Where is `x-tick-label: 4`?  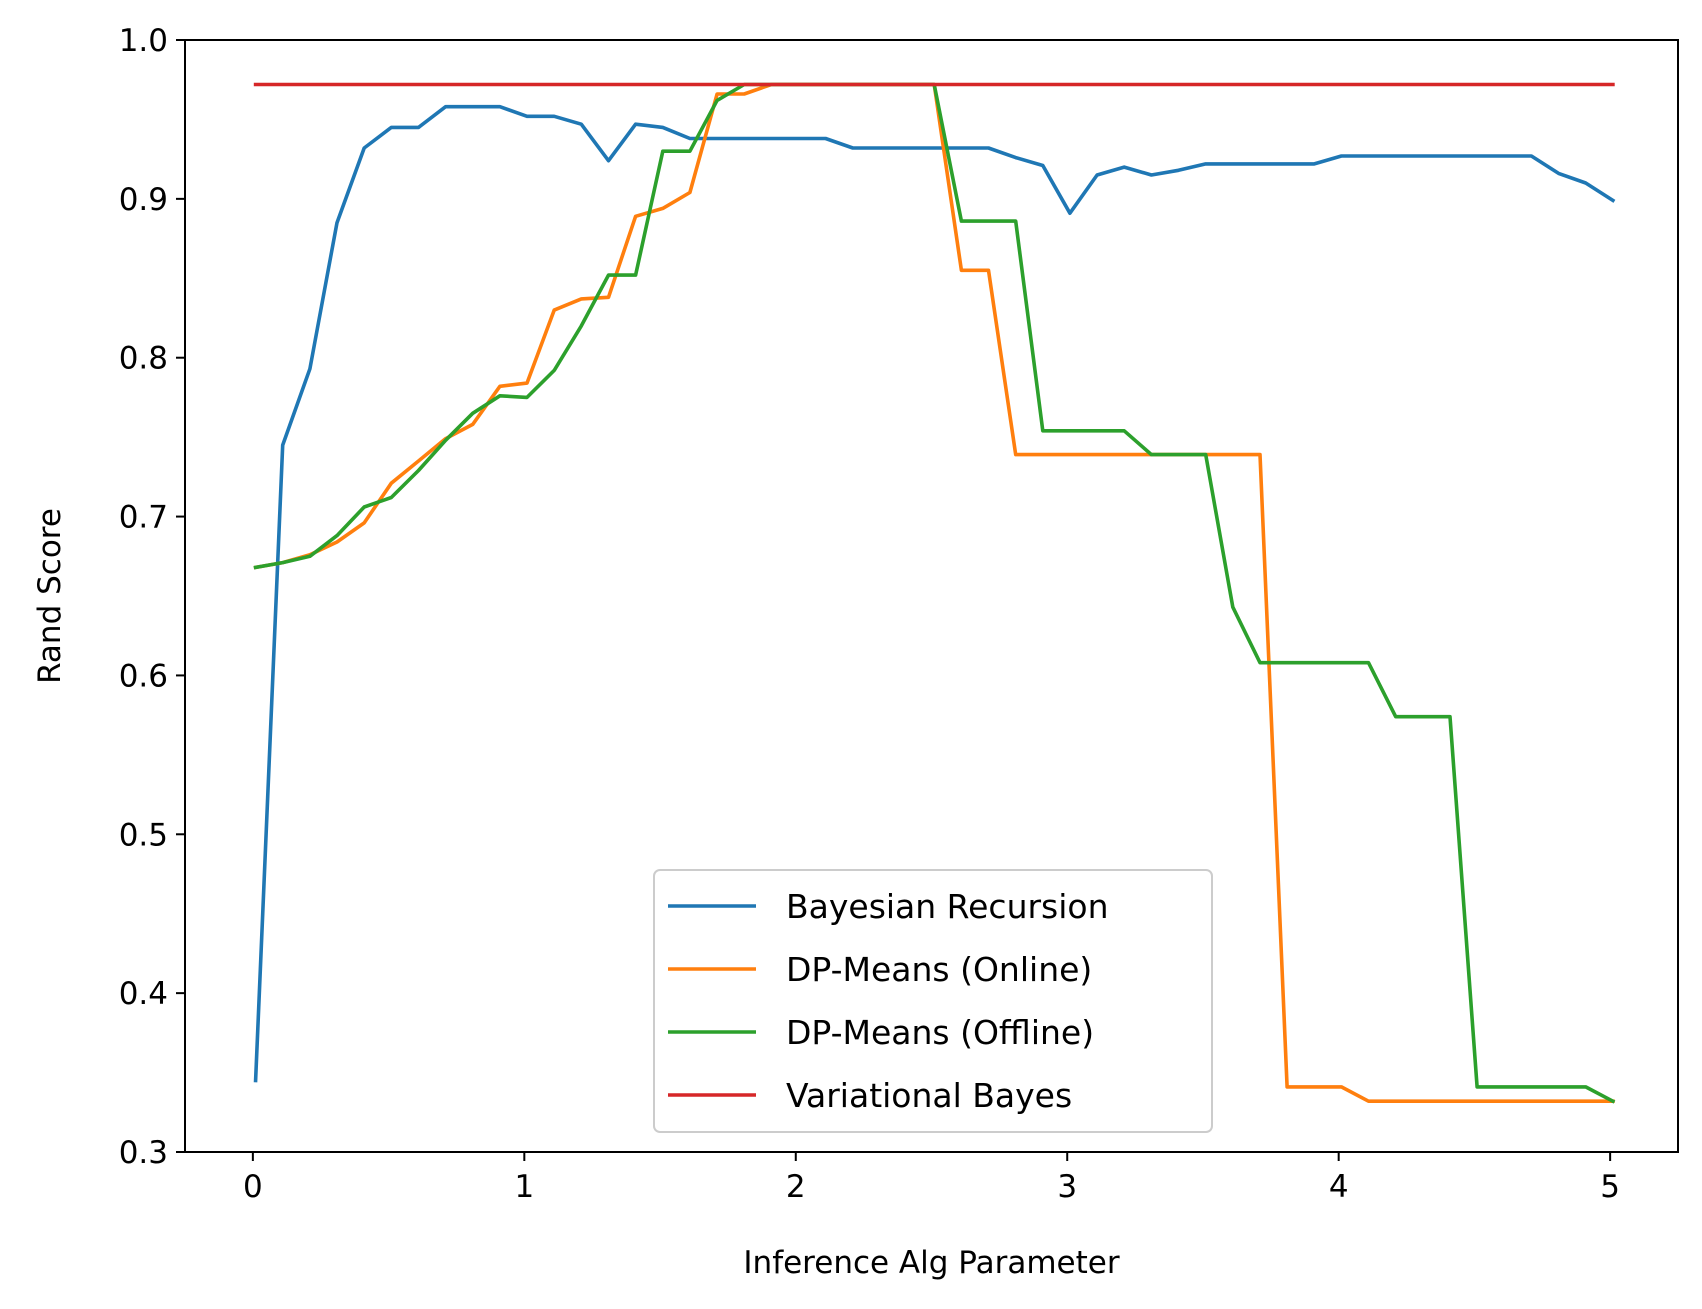
x-tick-label: 4 is located at coordinates (1339, 1187).